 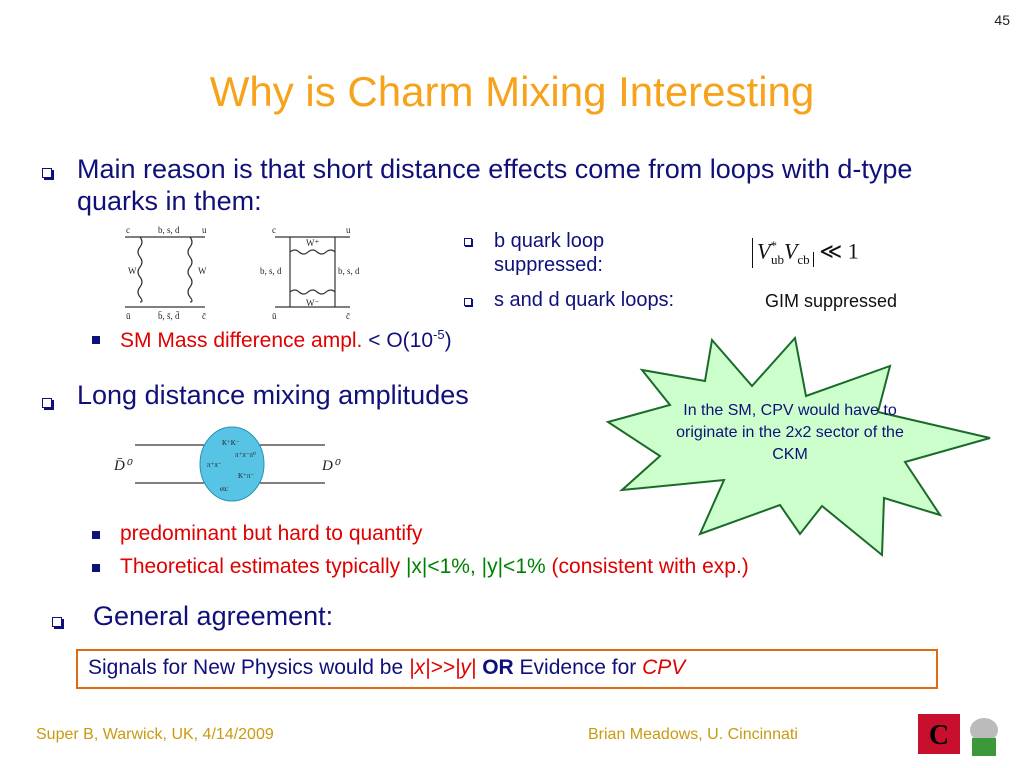 I want to click on sub-bullet-text: SM Mass difference ampl. < O(10-5), so click(x=286, y=340).